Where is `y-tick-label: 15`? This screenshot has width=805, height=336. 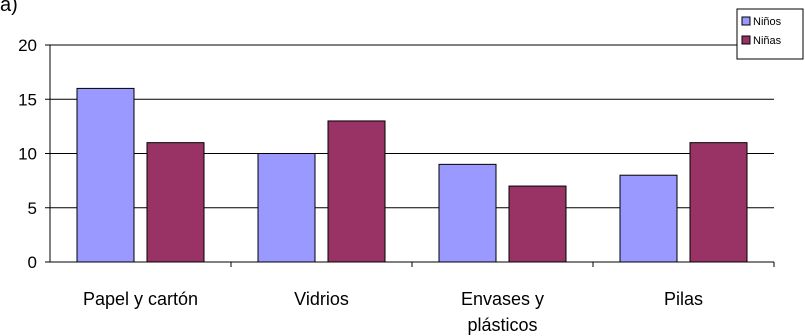
y-tick-label: 15 is located at coordinates (27, 99).